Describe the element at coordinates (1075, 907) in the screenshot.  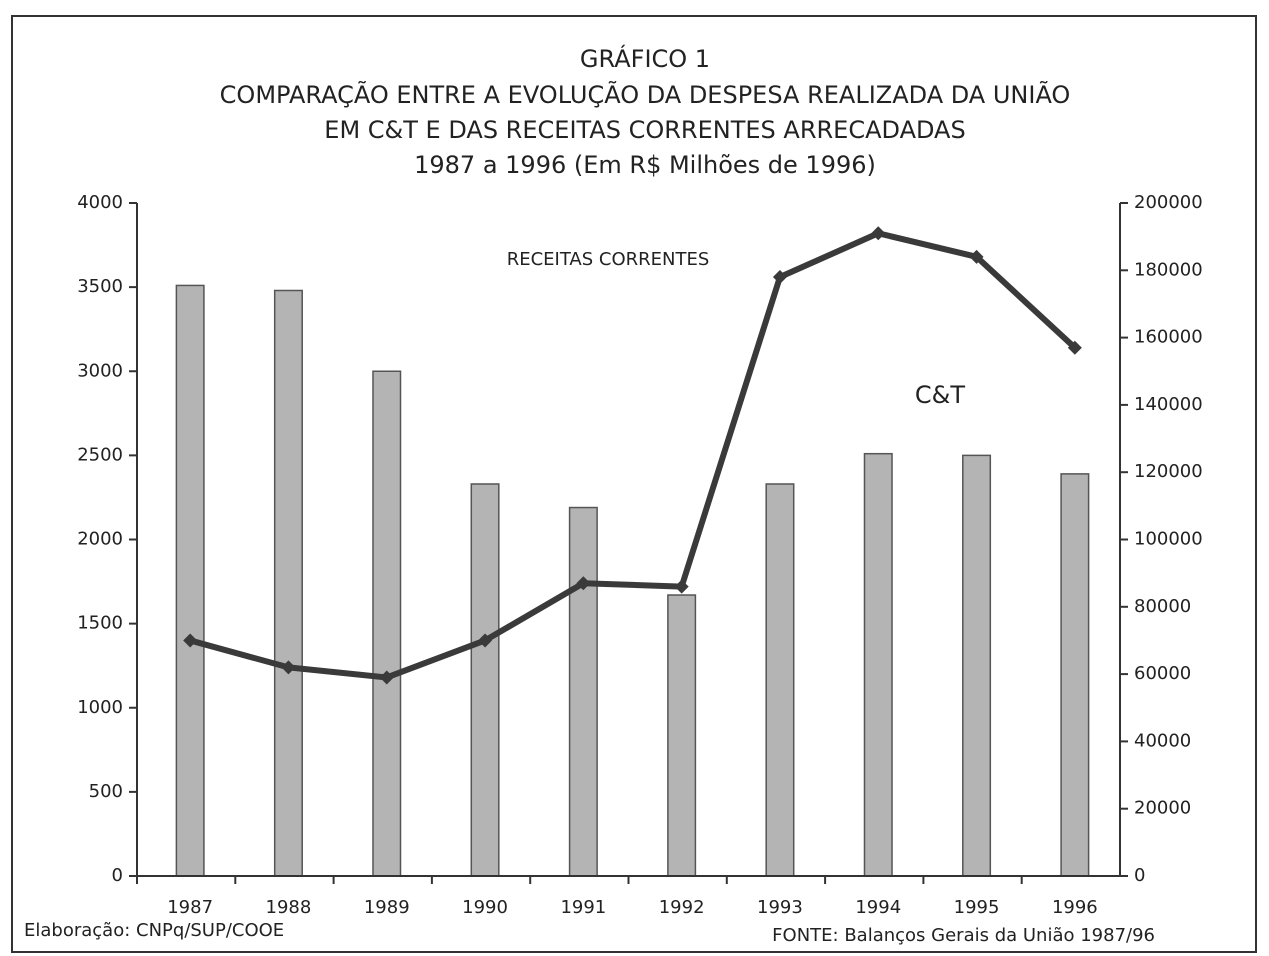
I see `x-tick-label: 1996` at that location.